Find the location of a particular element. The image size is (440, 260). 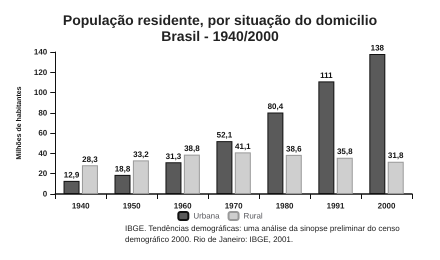

y-tick-label: 40 is located at coordinates (43, 153).